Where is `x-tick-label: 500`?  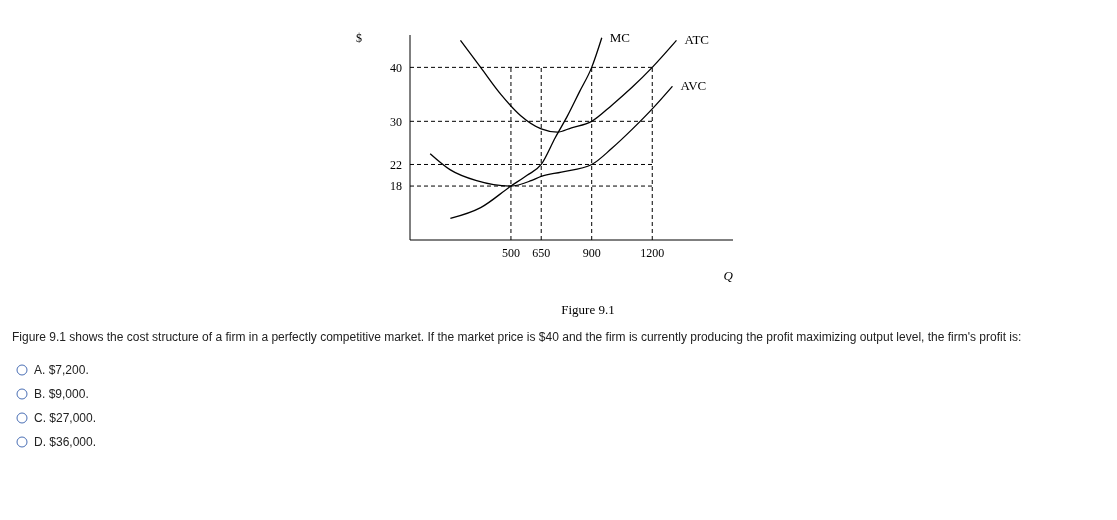 x-tick-label: 500 is located at coordinates (510, 252).